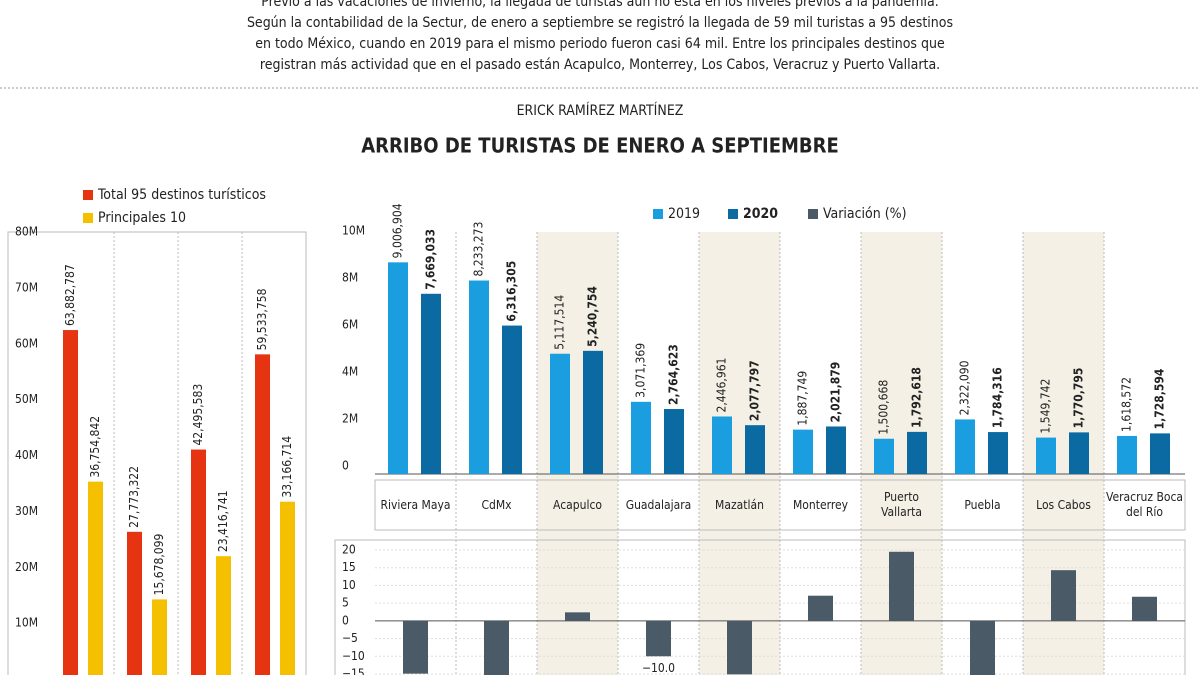 Image resolution: width=1200 pixels, height=675 pixels. I want to click on value-label: 1,770,795, so click(1079, 398).